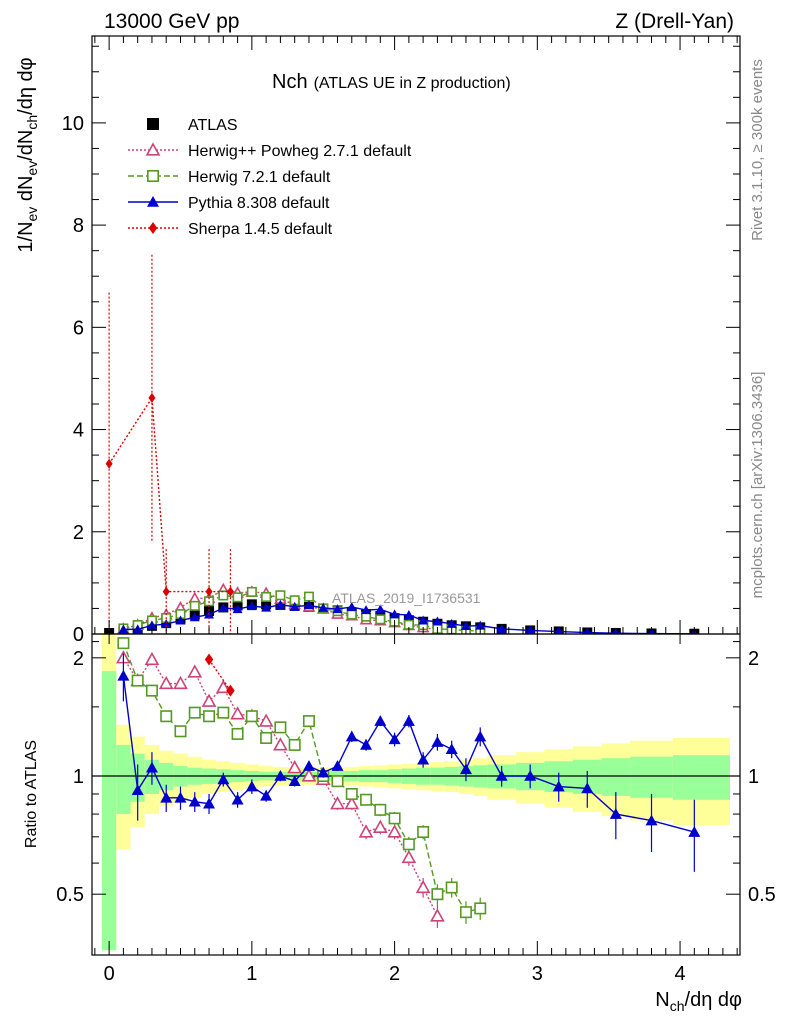 Image resolution: width=786 pixels, height=1024 pixels. I want to click on ratio-tick-label-right: 0.5, so click(762, 895).